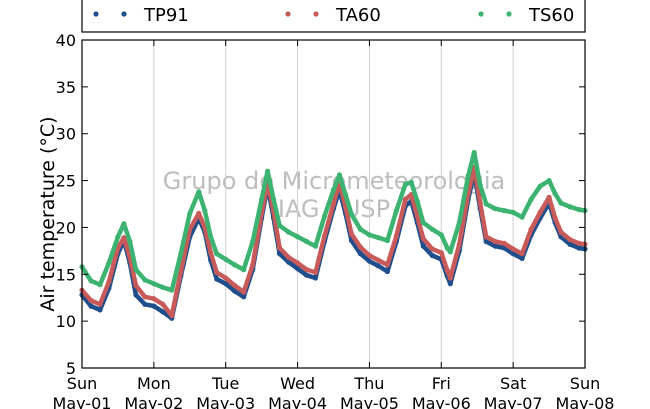  I want to click on legend-item-ts60: TS60, so click(526, 15).